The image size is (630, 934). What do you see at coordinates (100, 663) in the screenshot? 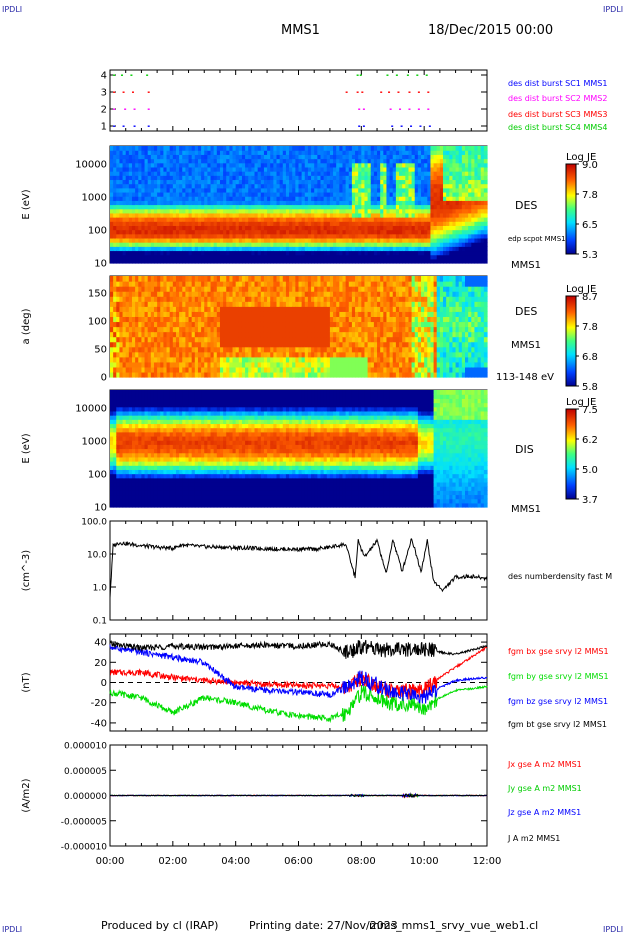
I see `y-tick-label: 20` at bounding box center [100, 663].